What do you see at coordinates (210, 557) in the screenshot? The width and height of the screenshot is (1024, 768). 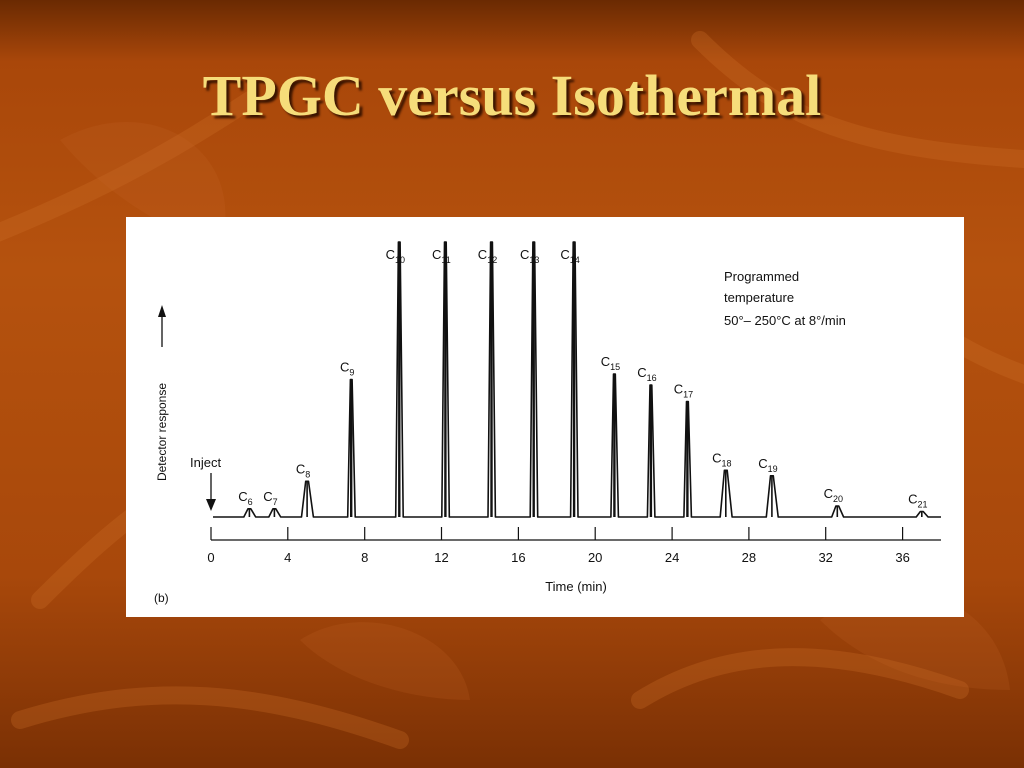 I see `x-tick-label-0: 0` at bounding box center [210, 557].